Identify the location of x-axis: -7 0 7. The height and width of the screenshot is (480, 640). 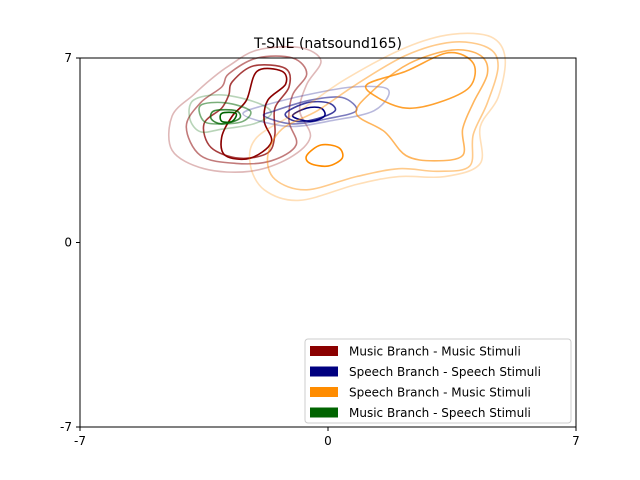
(327, 437).